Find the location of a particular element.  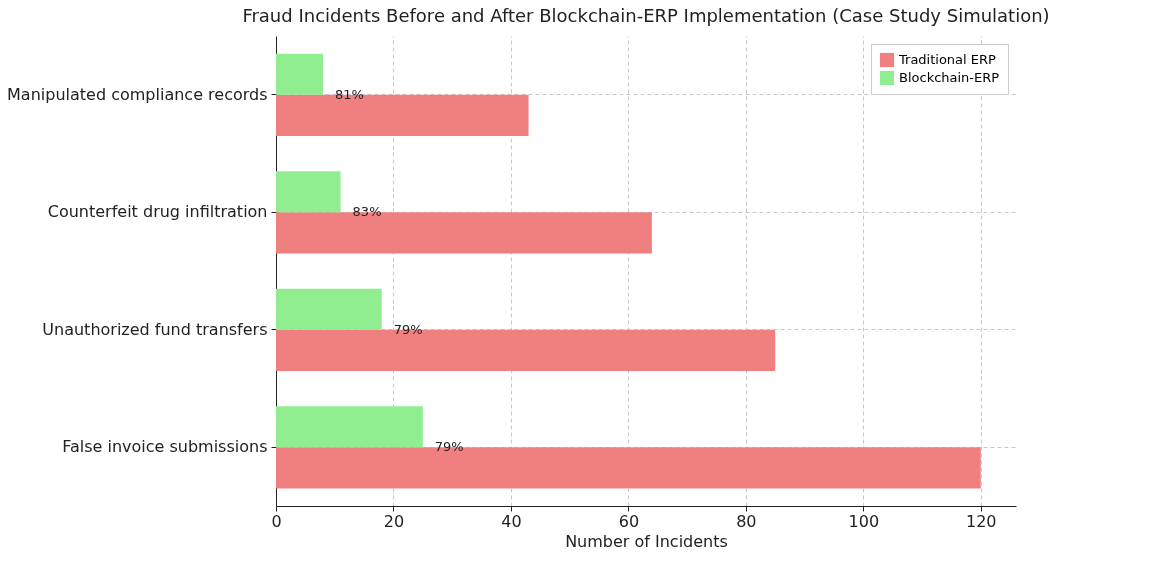

annotation: 83% is located at coordinates (367, 212).